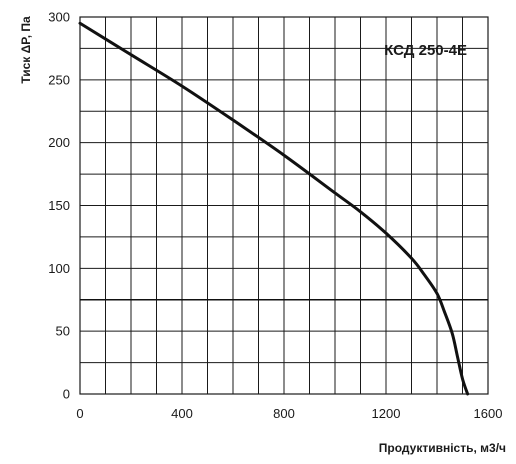 Image resolution: width=516 pixels, height=464 pixels. I want to click on y-tick-label: 150, so click(59, 205).